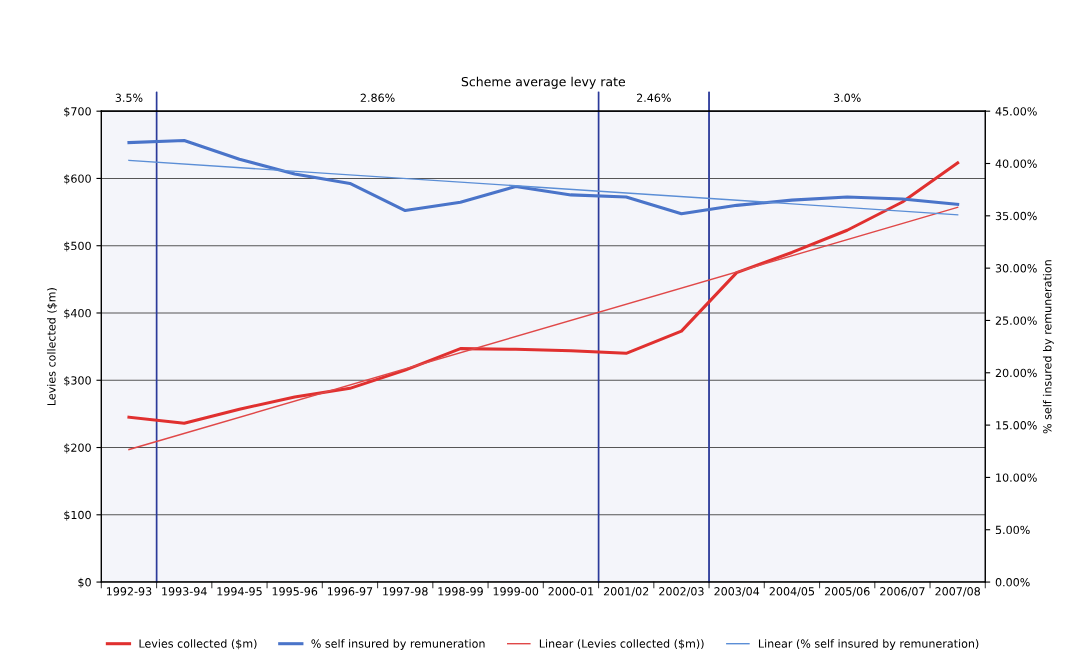  I want to click on y2-tick-label: 40.00%, so click(1016, 163).